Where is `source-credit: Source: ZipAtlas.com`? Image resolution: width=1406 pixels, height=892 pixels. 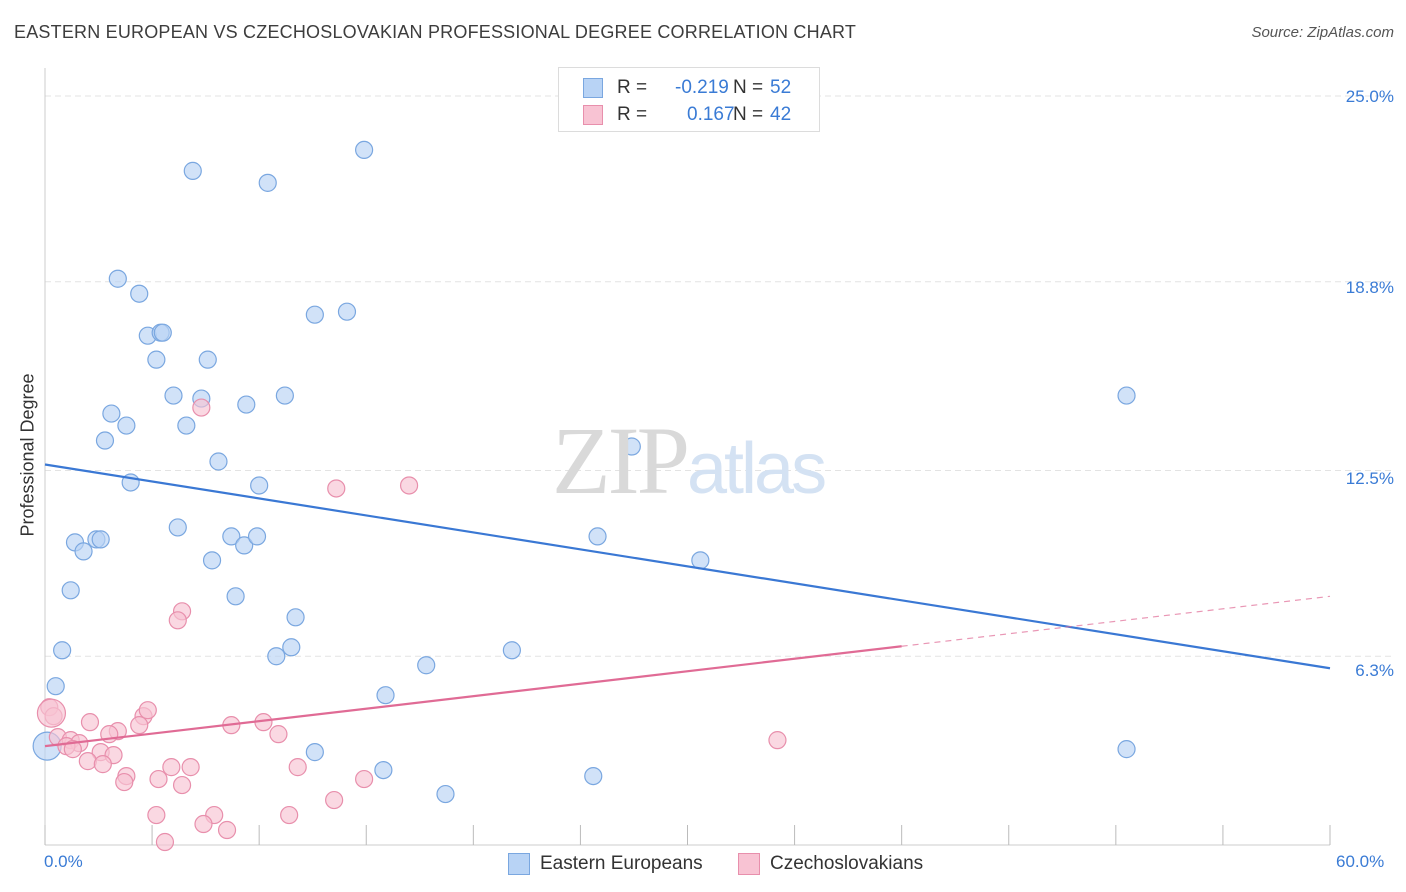 source-credit: Source: ZipAtlas.com is located at coordinates (1322, 32).